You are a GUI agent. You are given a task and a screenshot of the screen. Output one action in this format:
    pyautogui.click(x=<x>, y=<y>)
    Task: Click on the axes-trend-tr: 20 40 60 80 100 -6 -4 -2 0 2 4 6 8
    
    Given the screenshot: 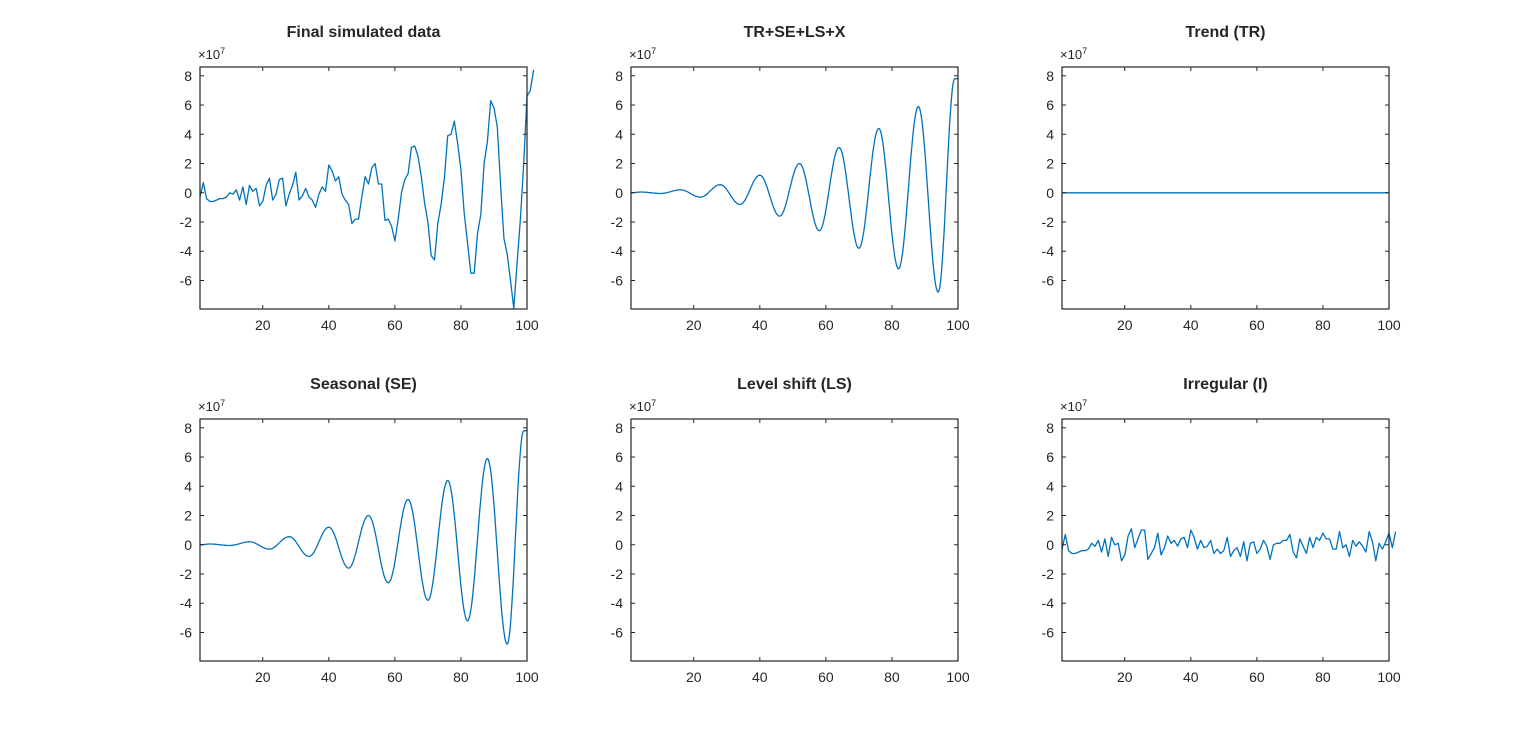 What is the action you would take?
    pyautogui.click(x=1221, y=199)
    